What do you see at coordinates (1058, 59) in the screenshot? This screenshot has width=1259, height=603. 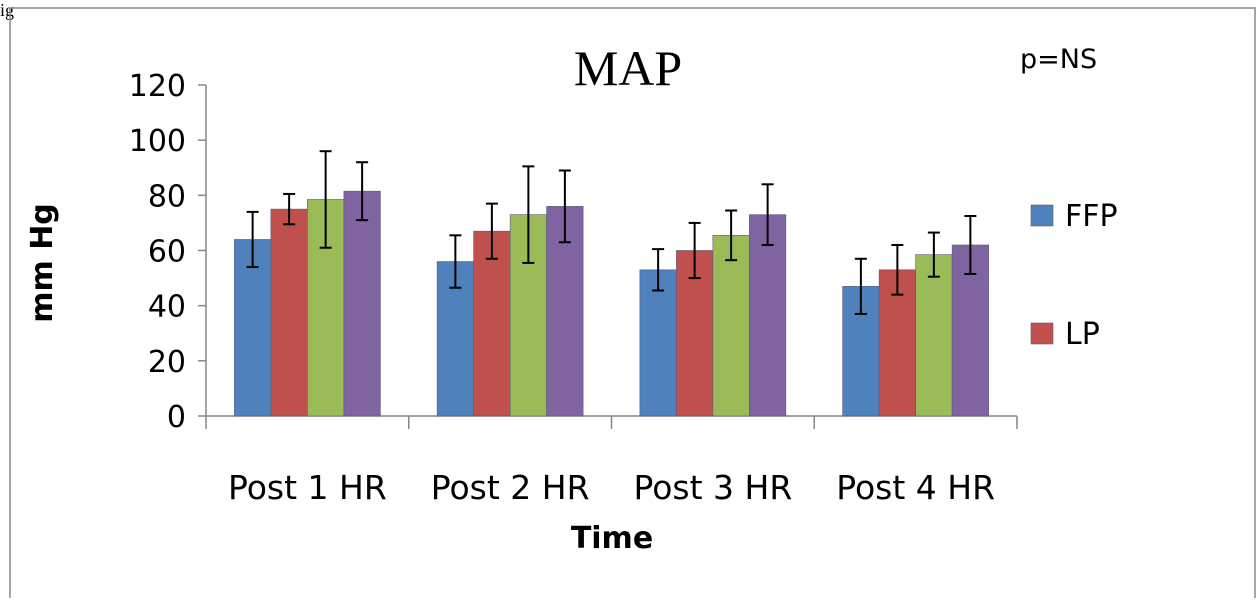 I see `p-value-annotation: p=NS` at bounding box center [1058, 59].